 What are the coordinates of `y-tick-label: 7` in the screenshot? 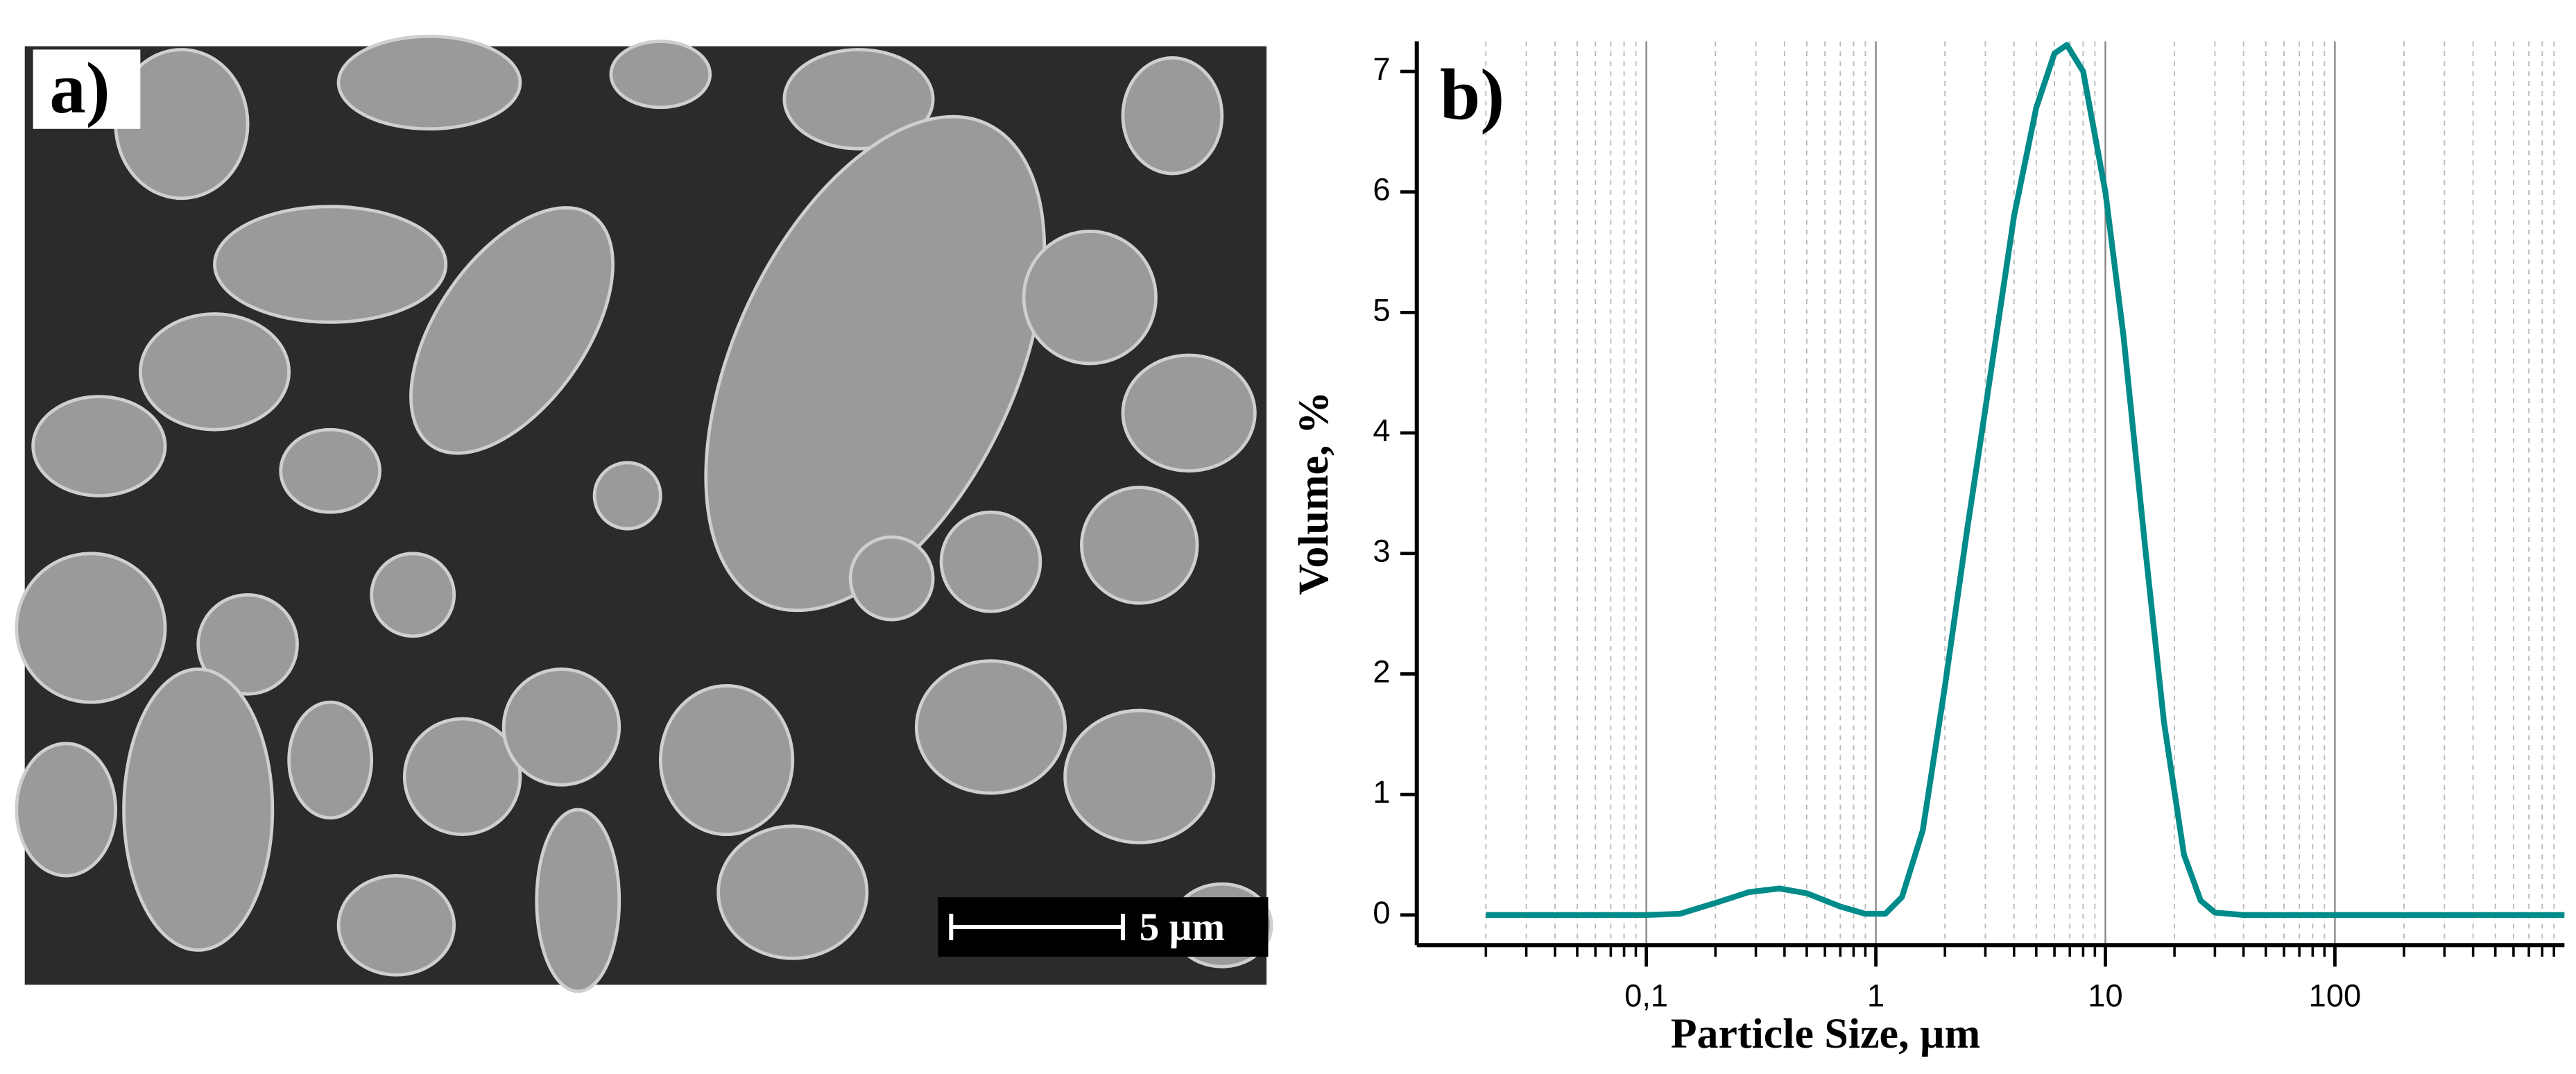 It's located at (1381, 69).